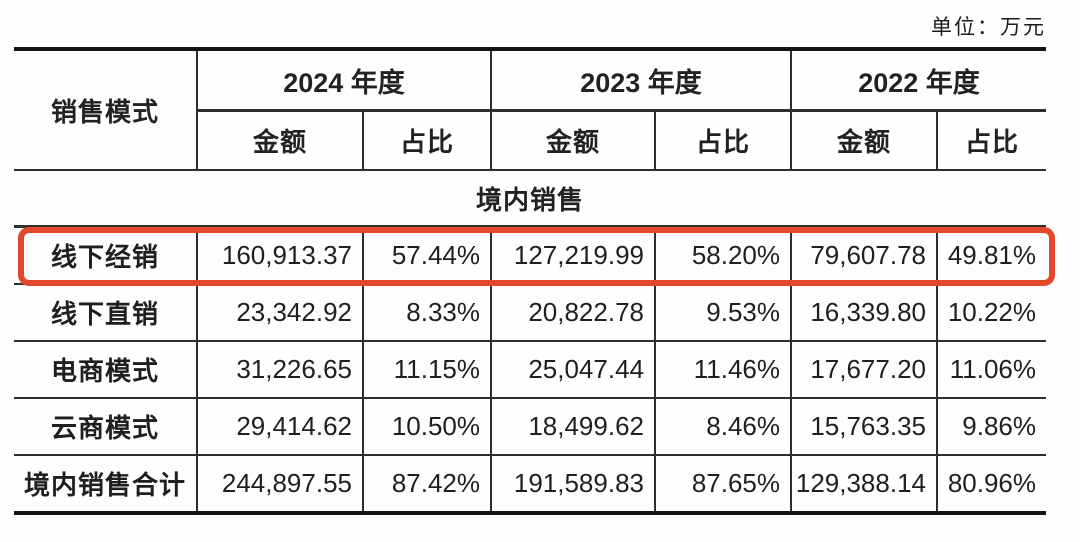 This screenshot has width=1080, height=542. What do you see at coordinates (724, 255) in the screenshot?
I see `value-cell: 58.20%` at bounding box center [724, 255].